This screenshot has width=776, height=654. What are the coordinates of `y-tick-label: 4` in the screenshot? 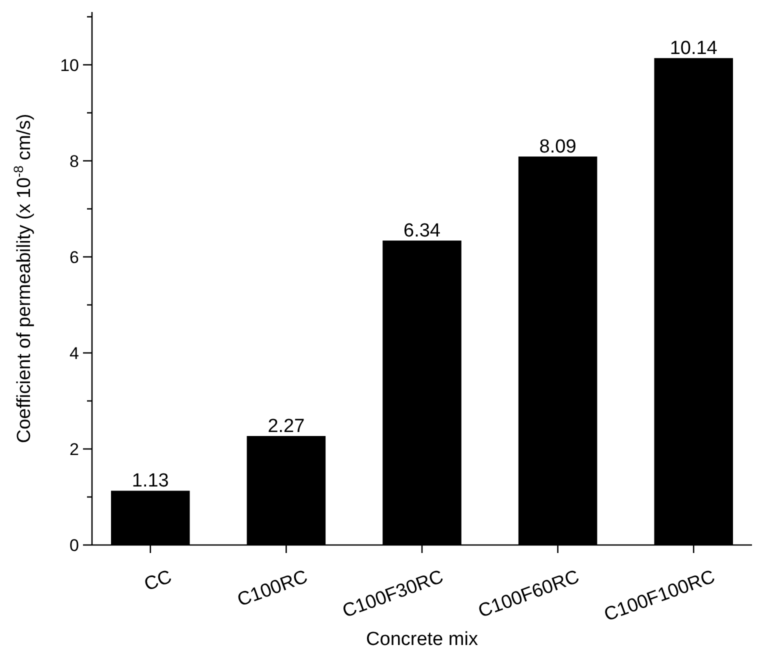 It's located at (74, 353).